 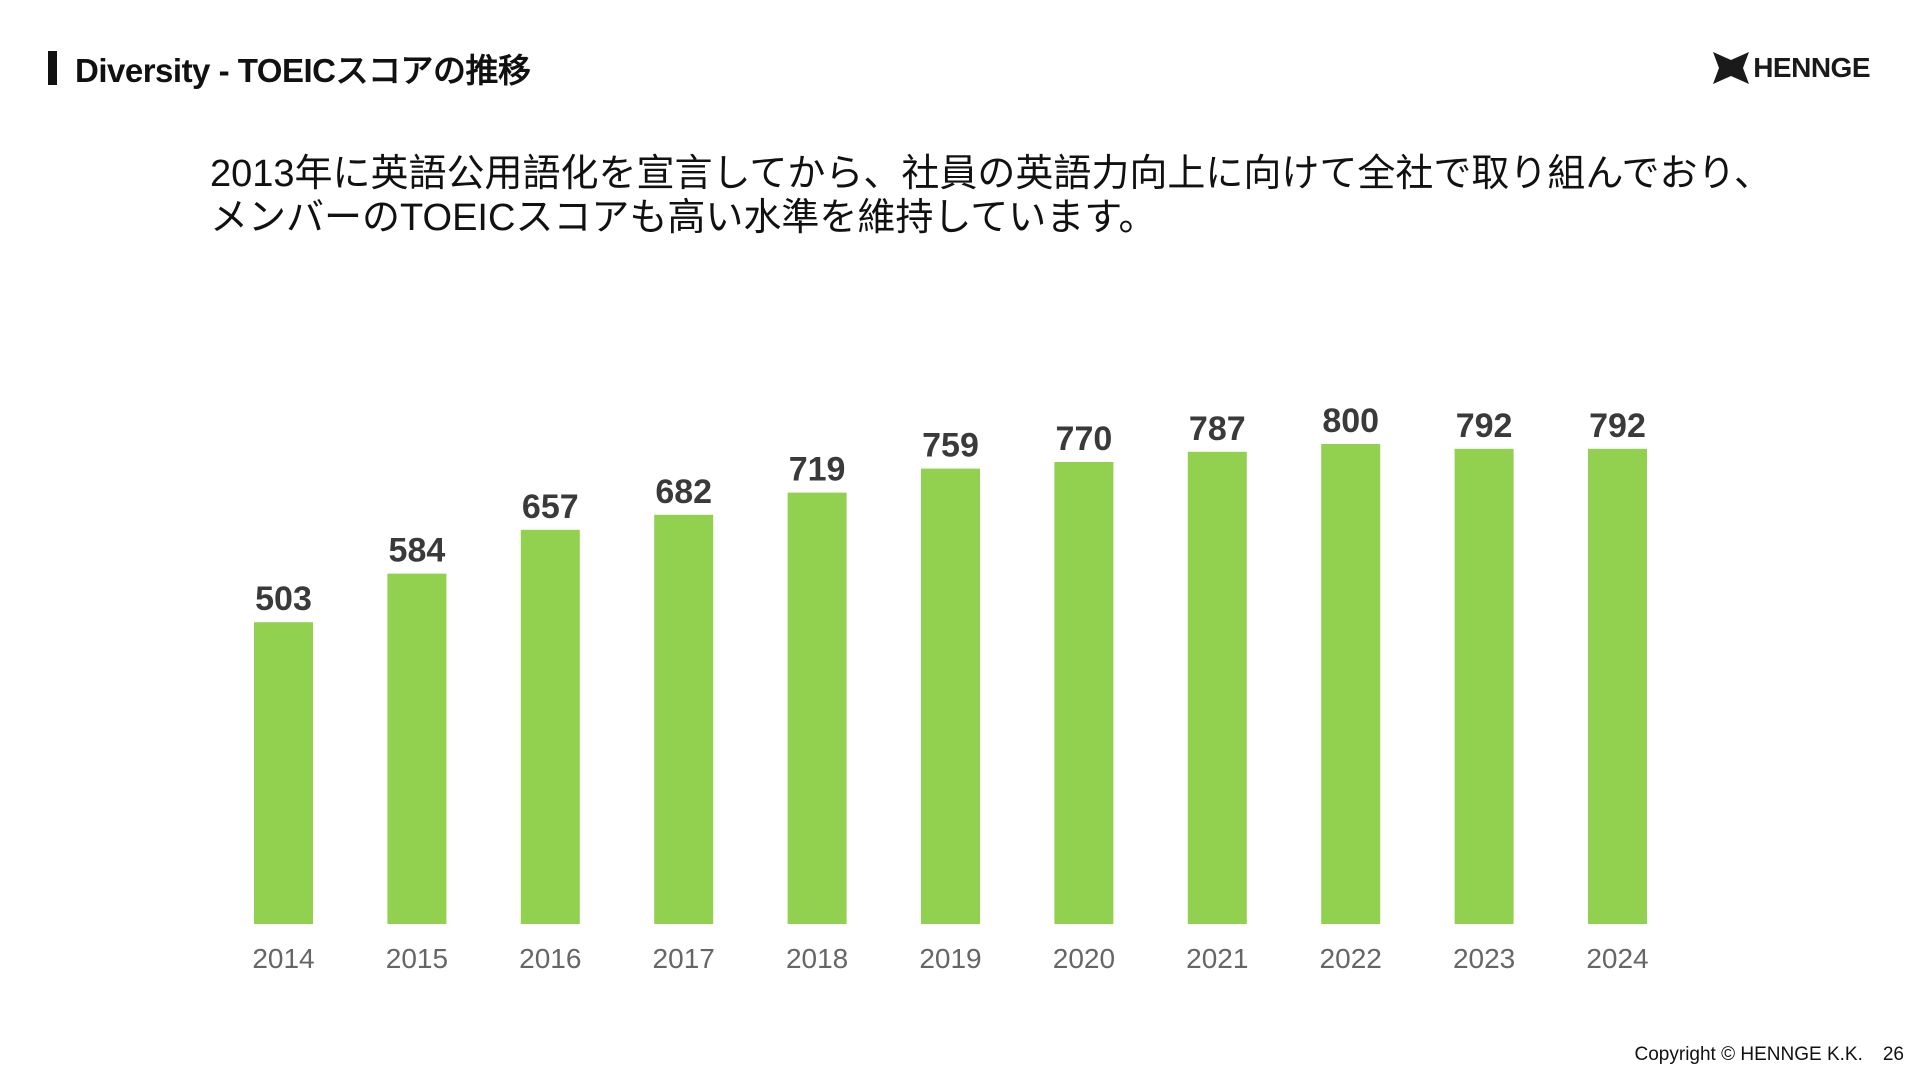 I want to click on x-tick-label-2016: 2016, so click(x=550, y=958).